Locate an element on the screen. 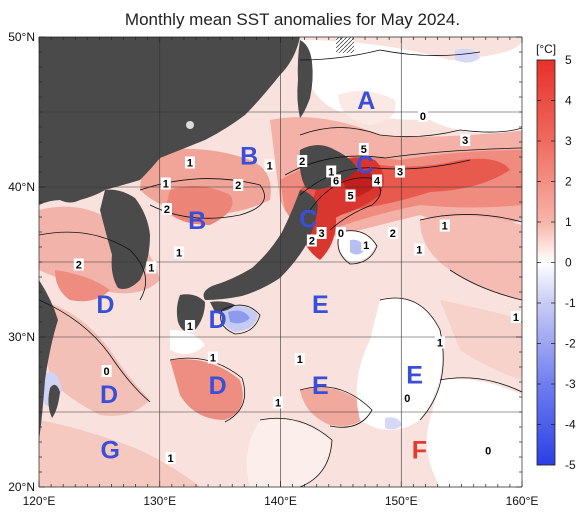 The width and height of the screenshot is (585, 512). colorbar-tick-label: 1 is located at coordinates (568, 222).